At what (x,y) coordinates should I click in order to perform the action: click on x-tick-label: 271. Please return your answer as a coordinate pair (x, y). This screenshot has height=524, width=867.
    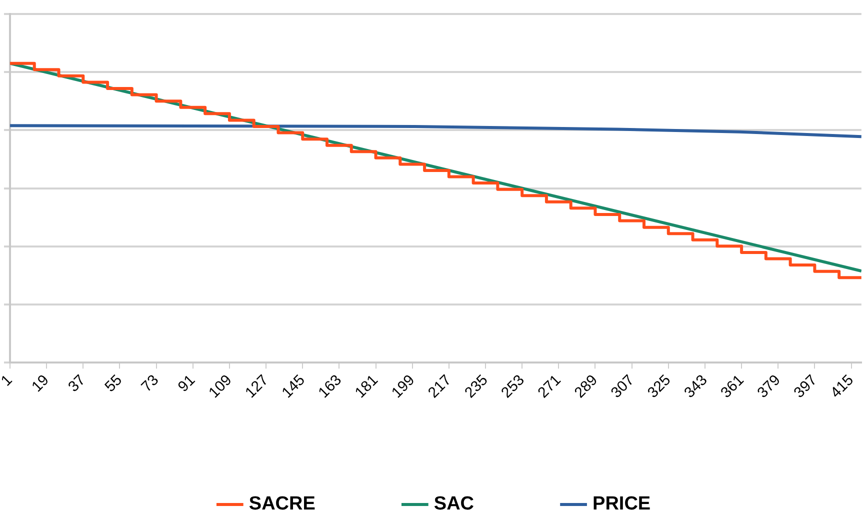
    Looking at the image, I should click on (549, 387).